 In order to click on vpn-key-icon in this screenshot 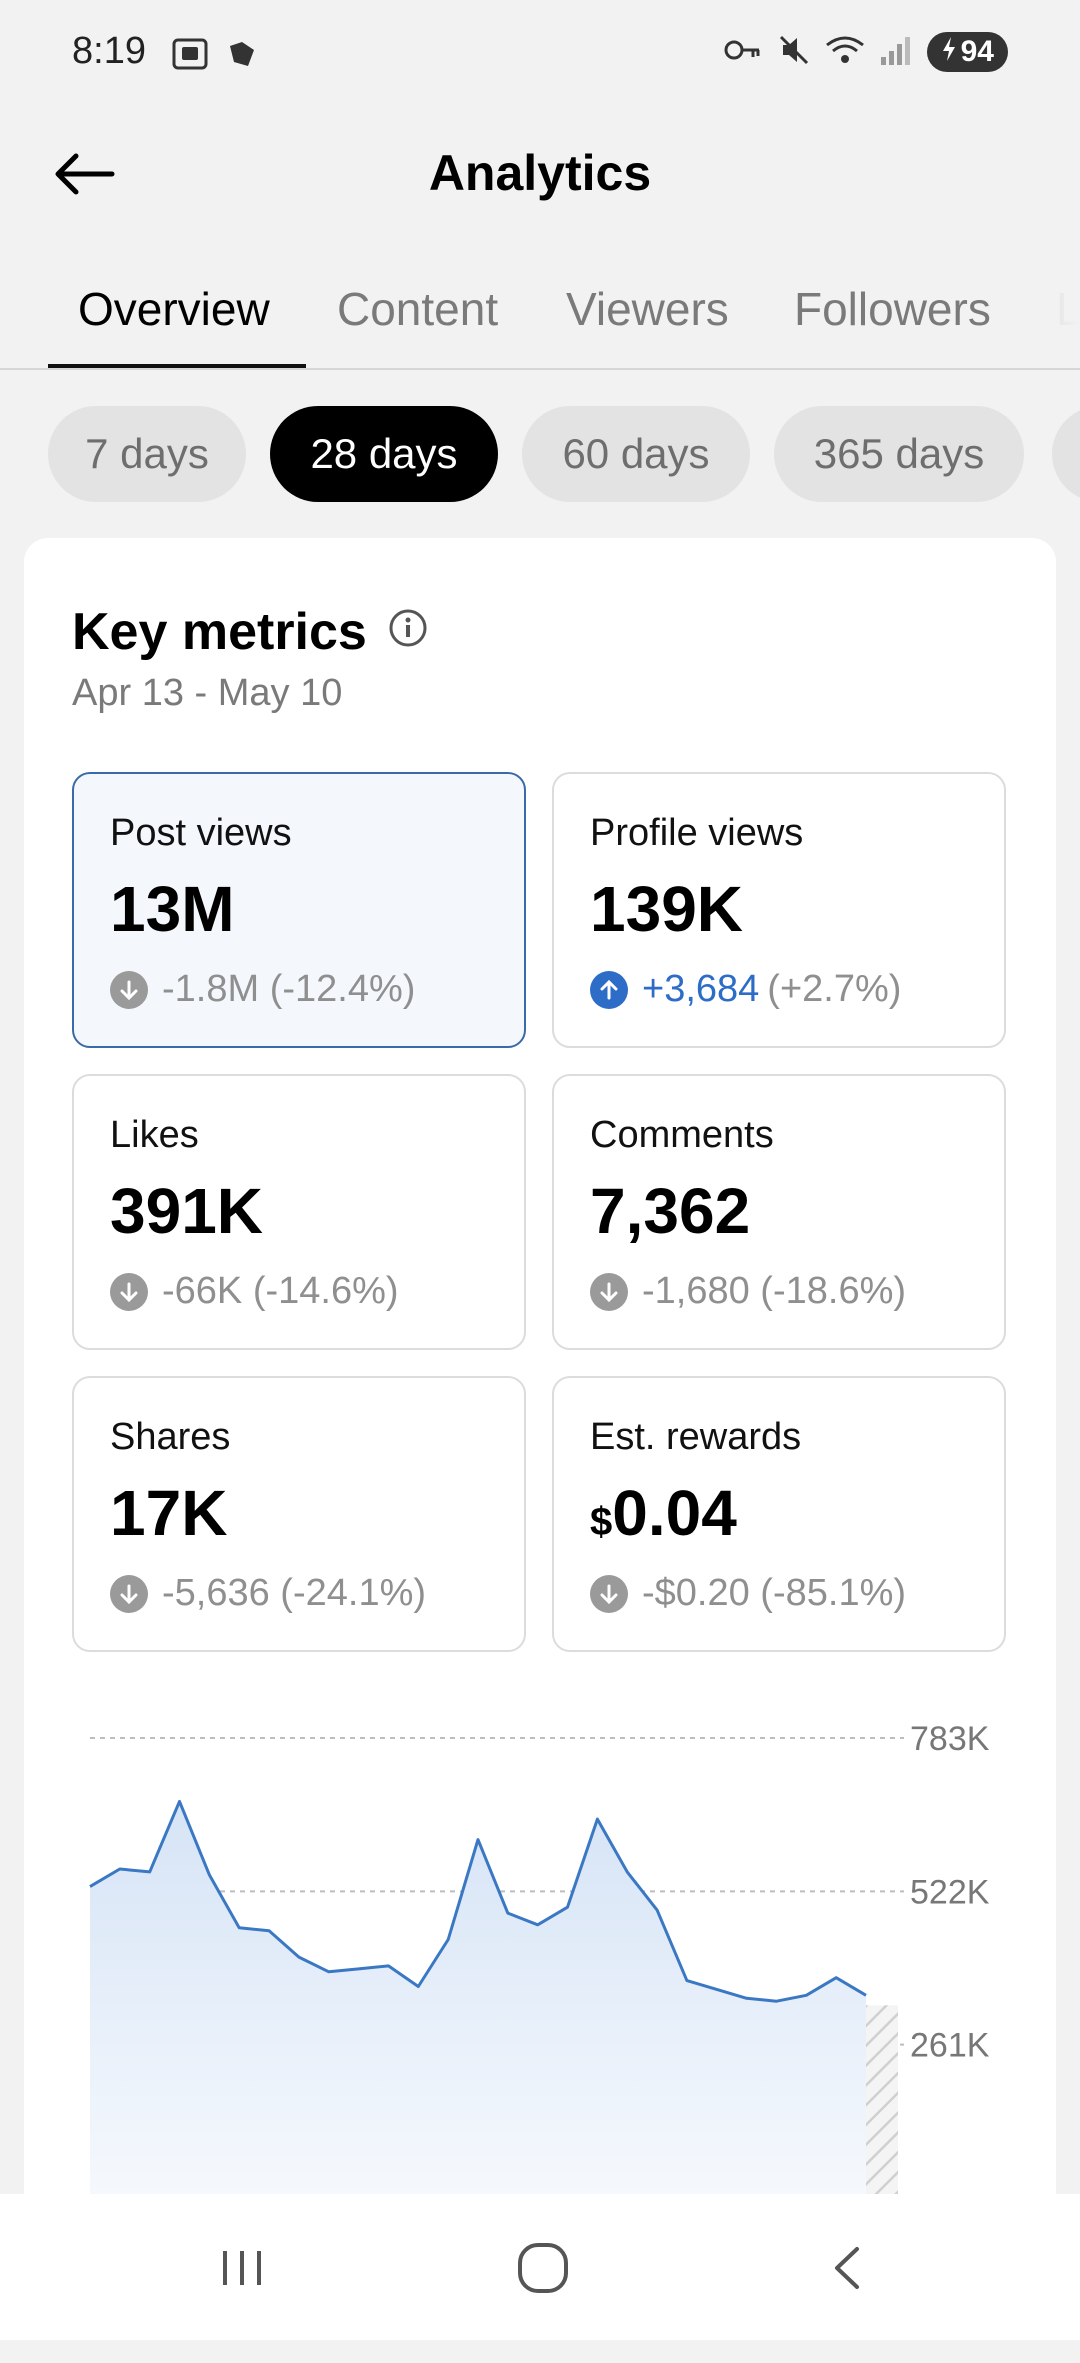, I will do `click(743, 52)`.